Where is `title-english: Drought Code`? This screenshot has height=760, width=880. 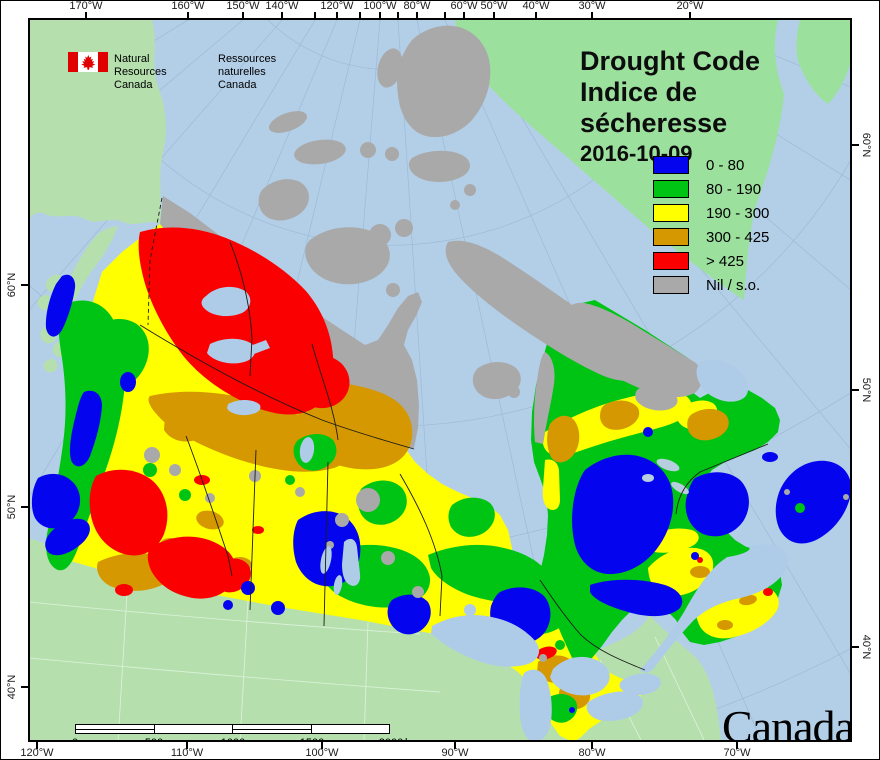
title-english: Drought Code is located at coordinates (670, 61).